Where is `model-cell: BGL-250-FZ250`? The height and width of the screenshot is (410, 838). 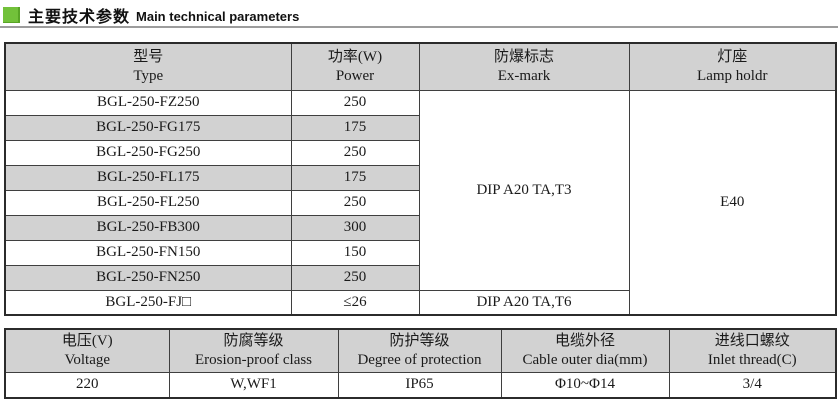 model-cell: BGL-250-FZ250 is located at coordinates (148, 102).